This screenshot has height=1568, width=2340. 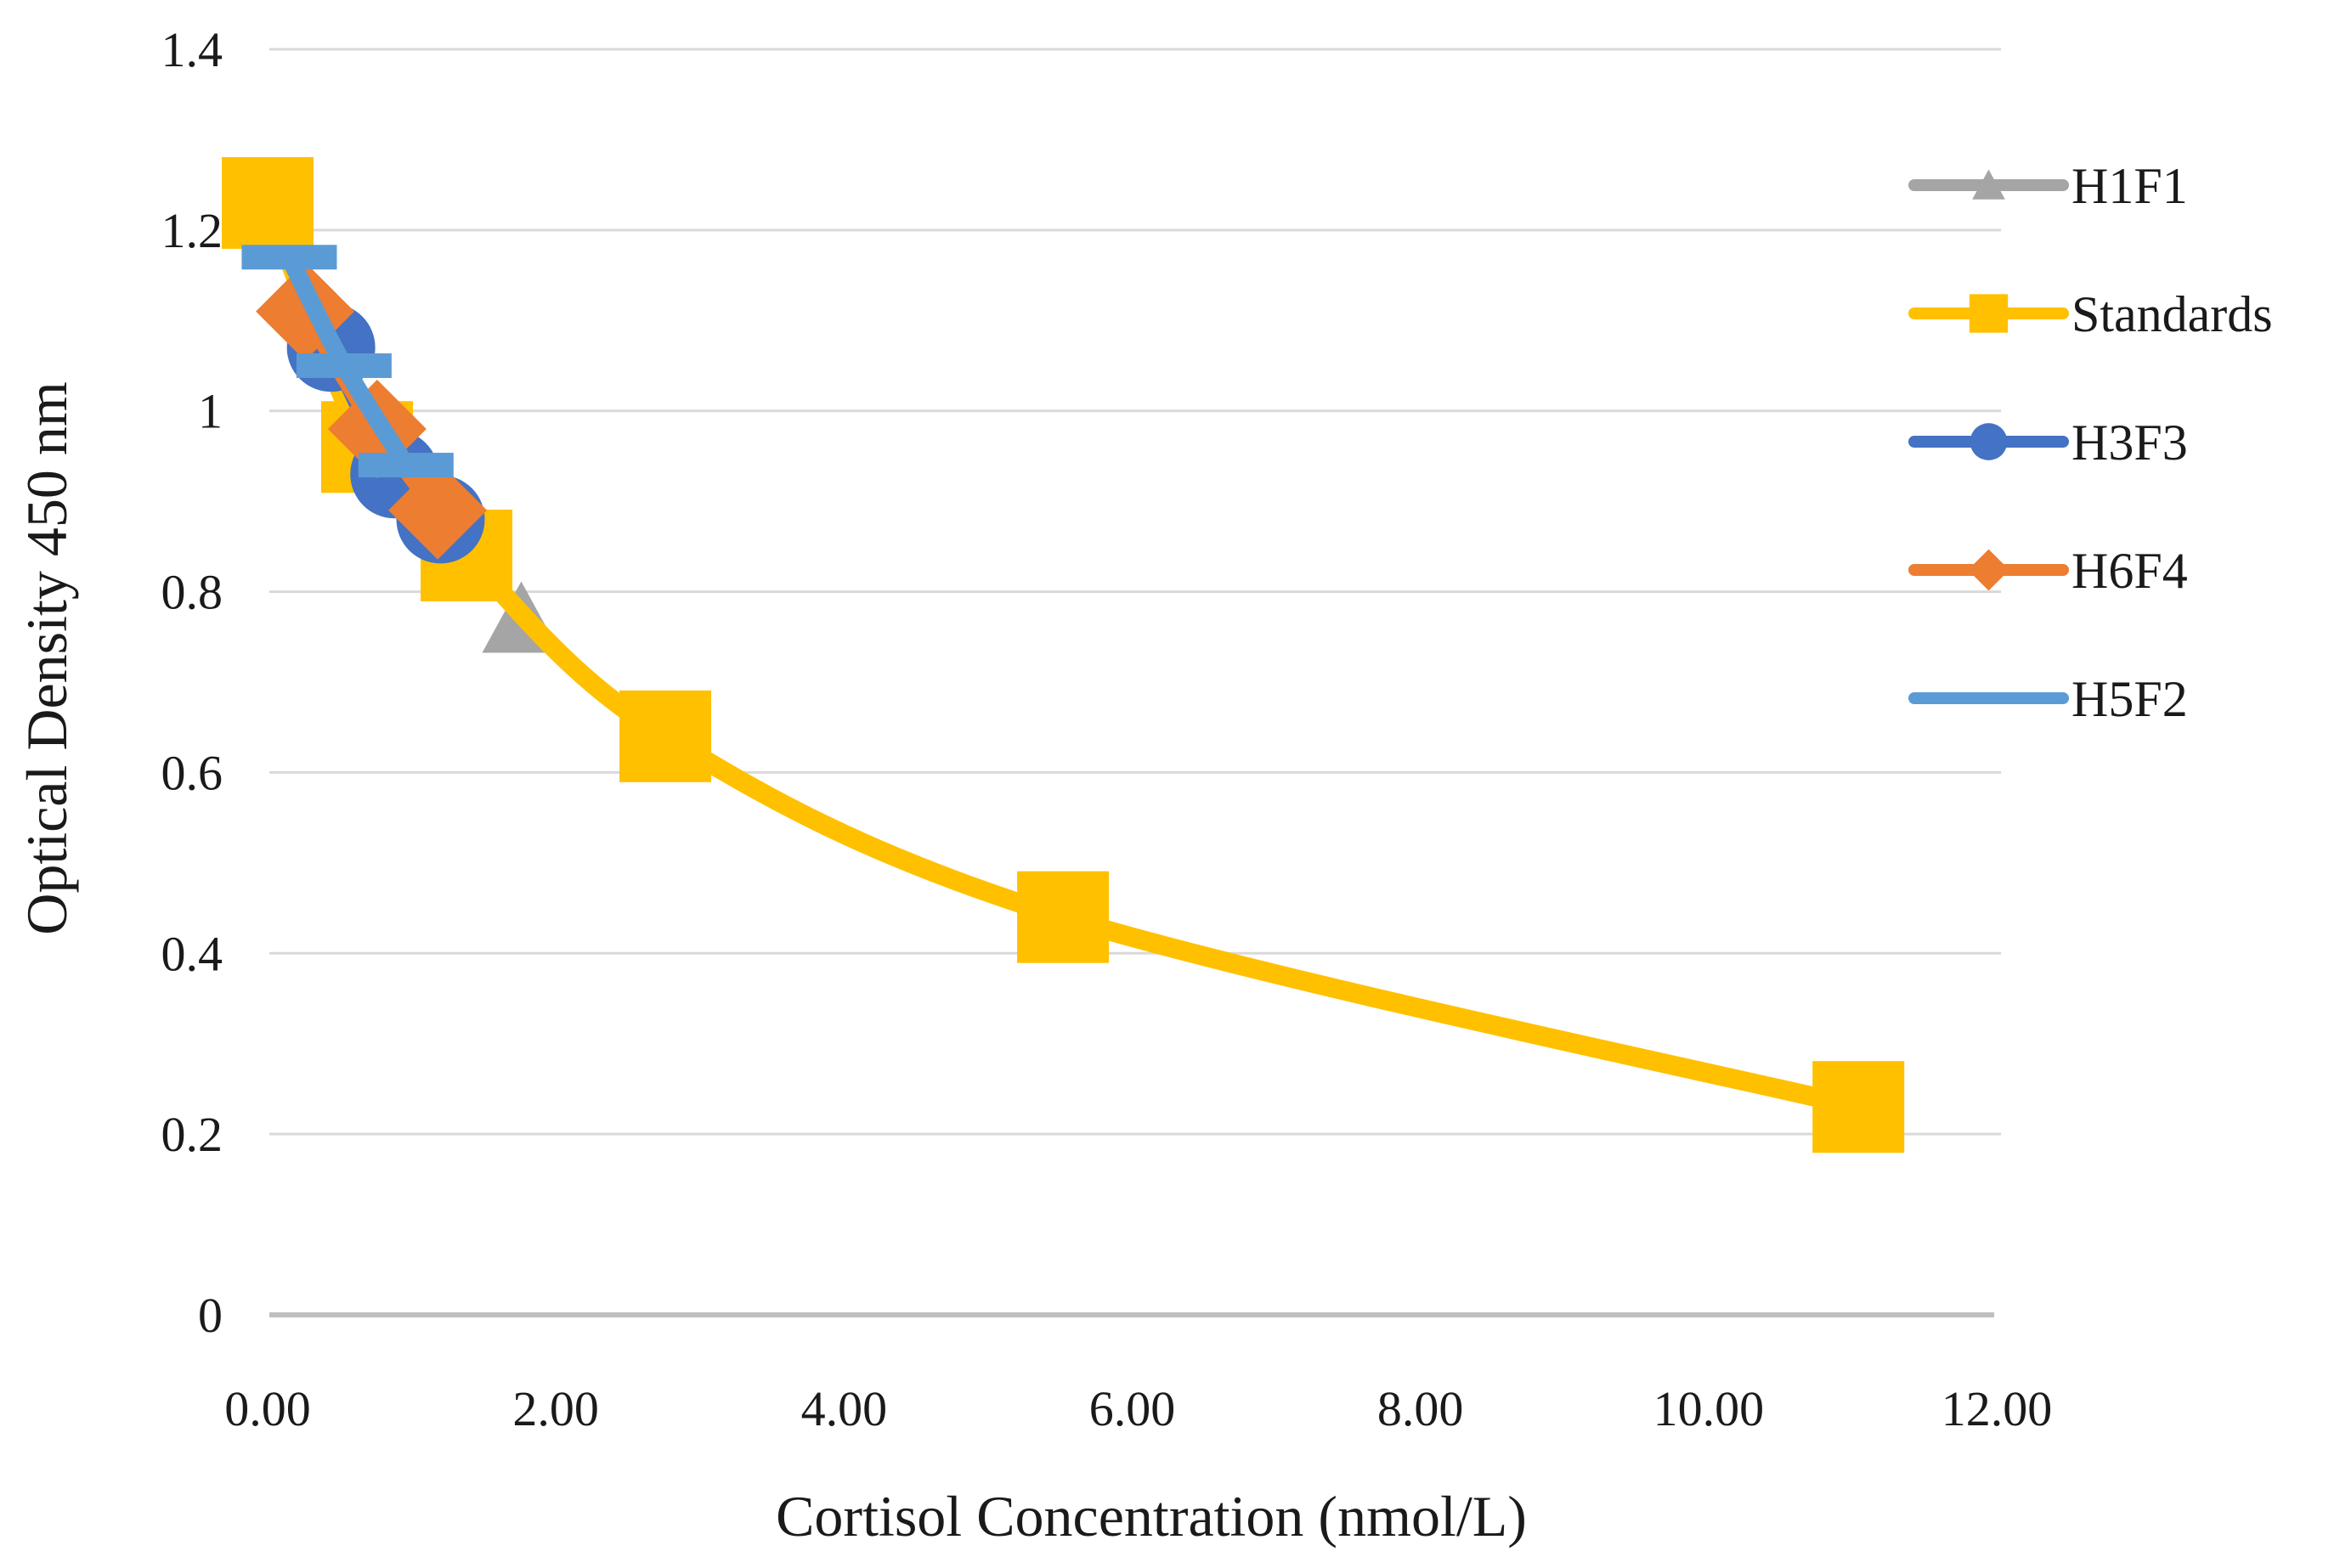 What do you see at coordinates (1988, 570) in the screenshot?
I see `legend-marker-h6f4` at bounding box center [1988, 570].